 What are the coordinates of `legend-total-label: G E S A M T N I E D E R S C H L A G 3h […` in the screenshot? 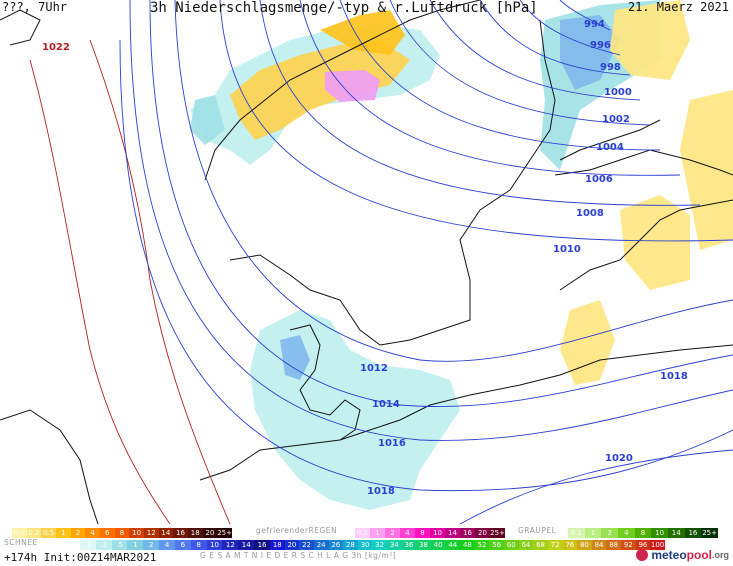 It's located at (298, 555).